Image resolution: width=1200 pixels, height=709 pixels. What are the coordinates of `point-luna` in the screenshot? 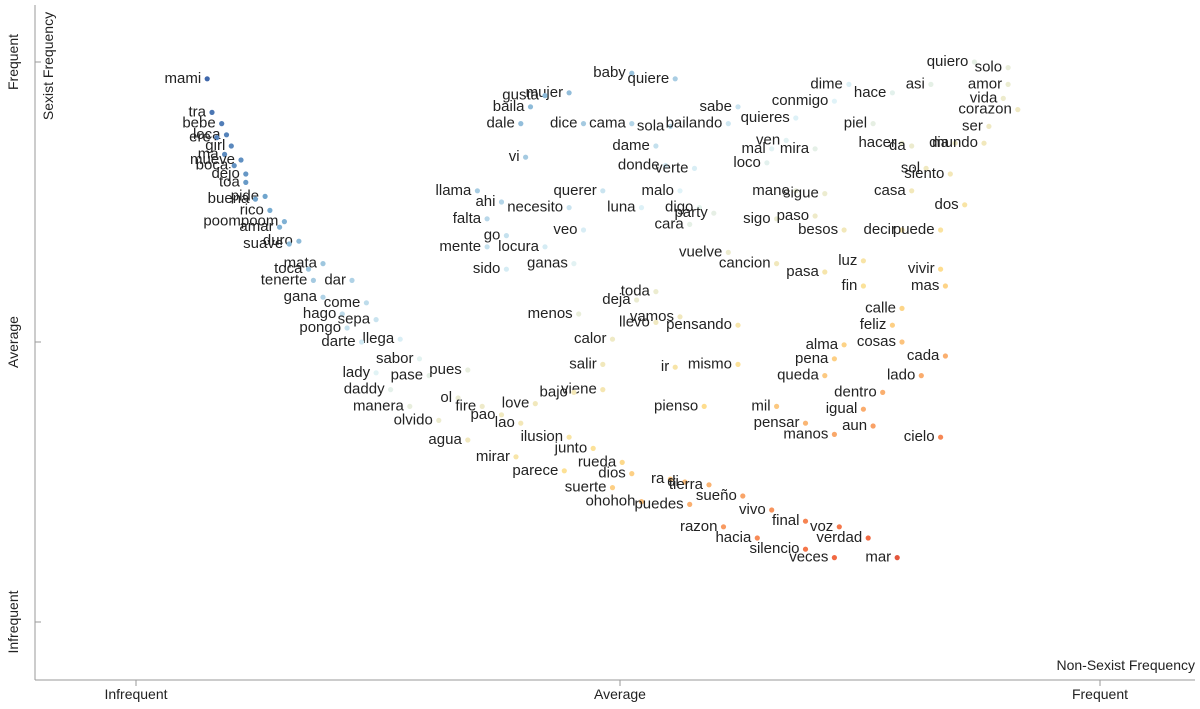 It's located at (641, 208).